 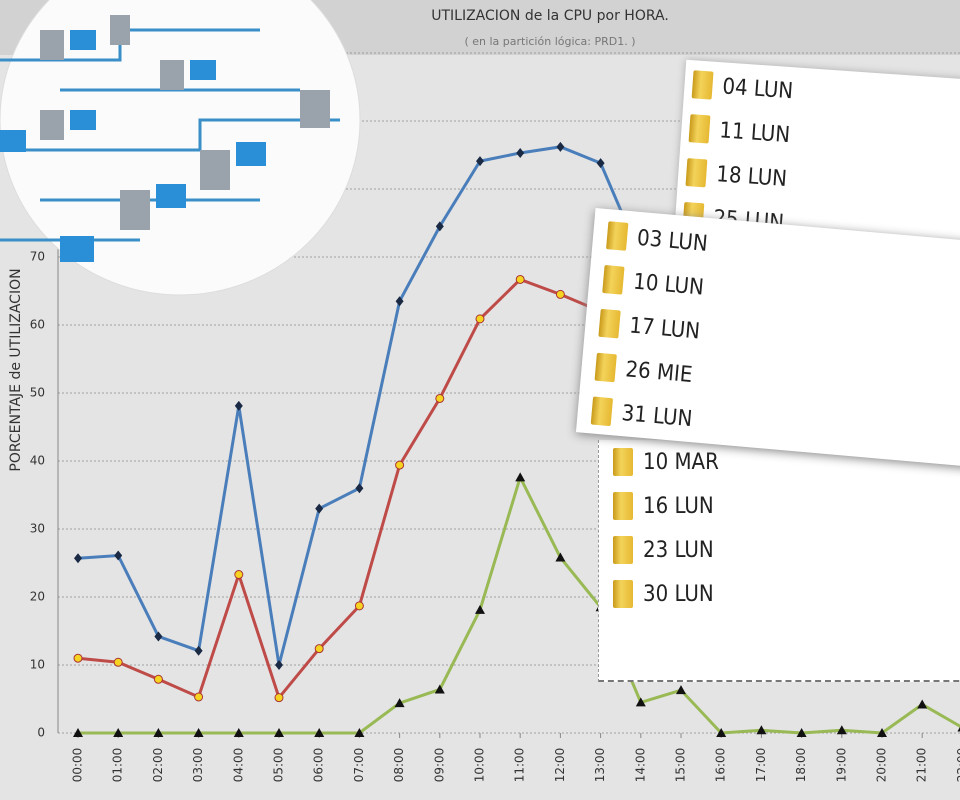 I want to click on folder-label: 16 LUN, so click(x=678, y=506).